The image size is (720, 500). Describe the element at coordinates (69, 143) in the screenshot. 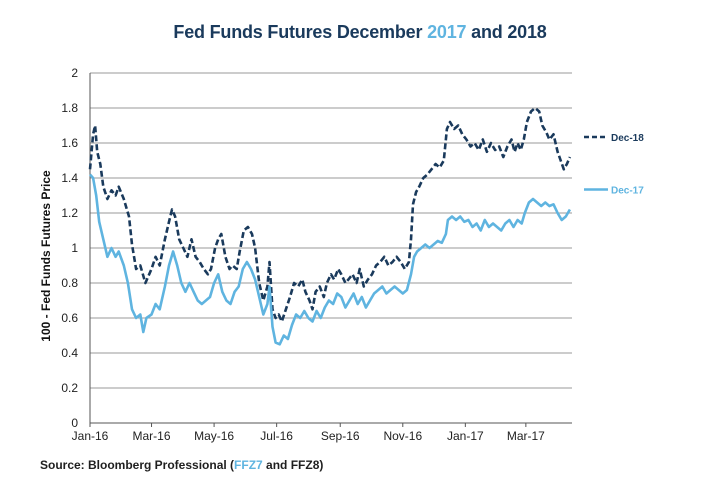

I see `y-tick-label: 1.6` at that location.